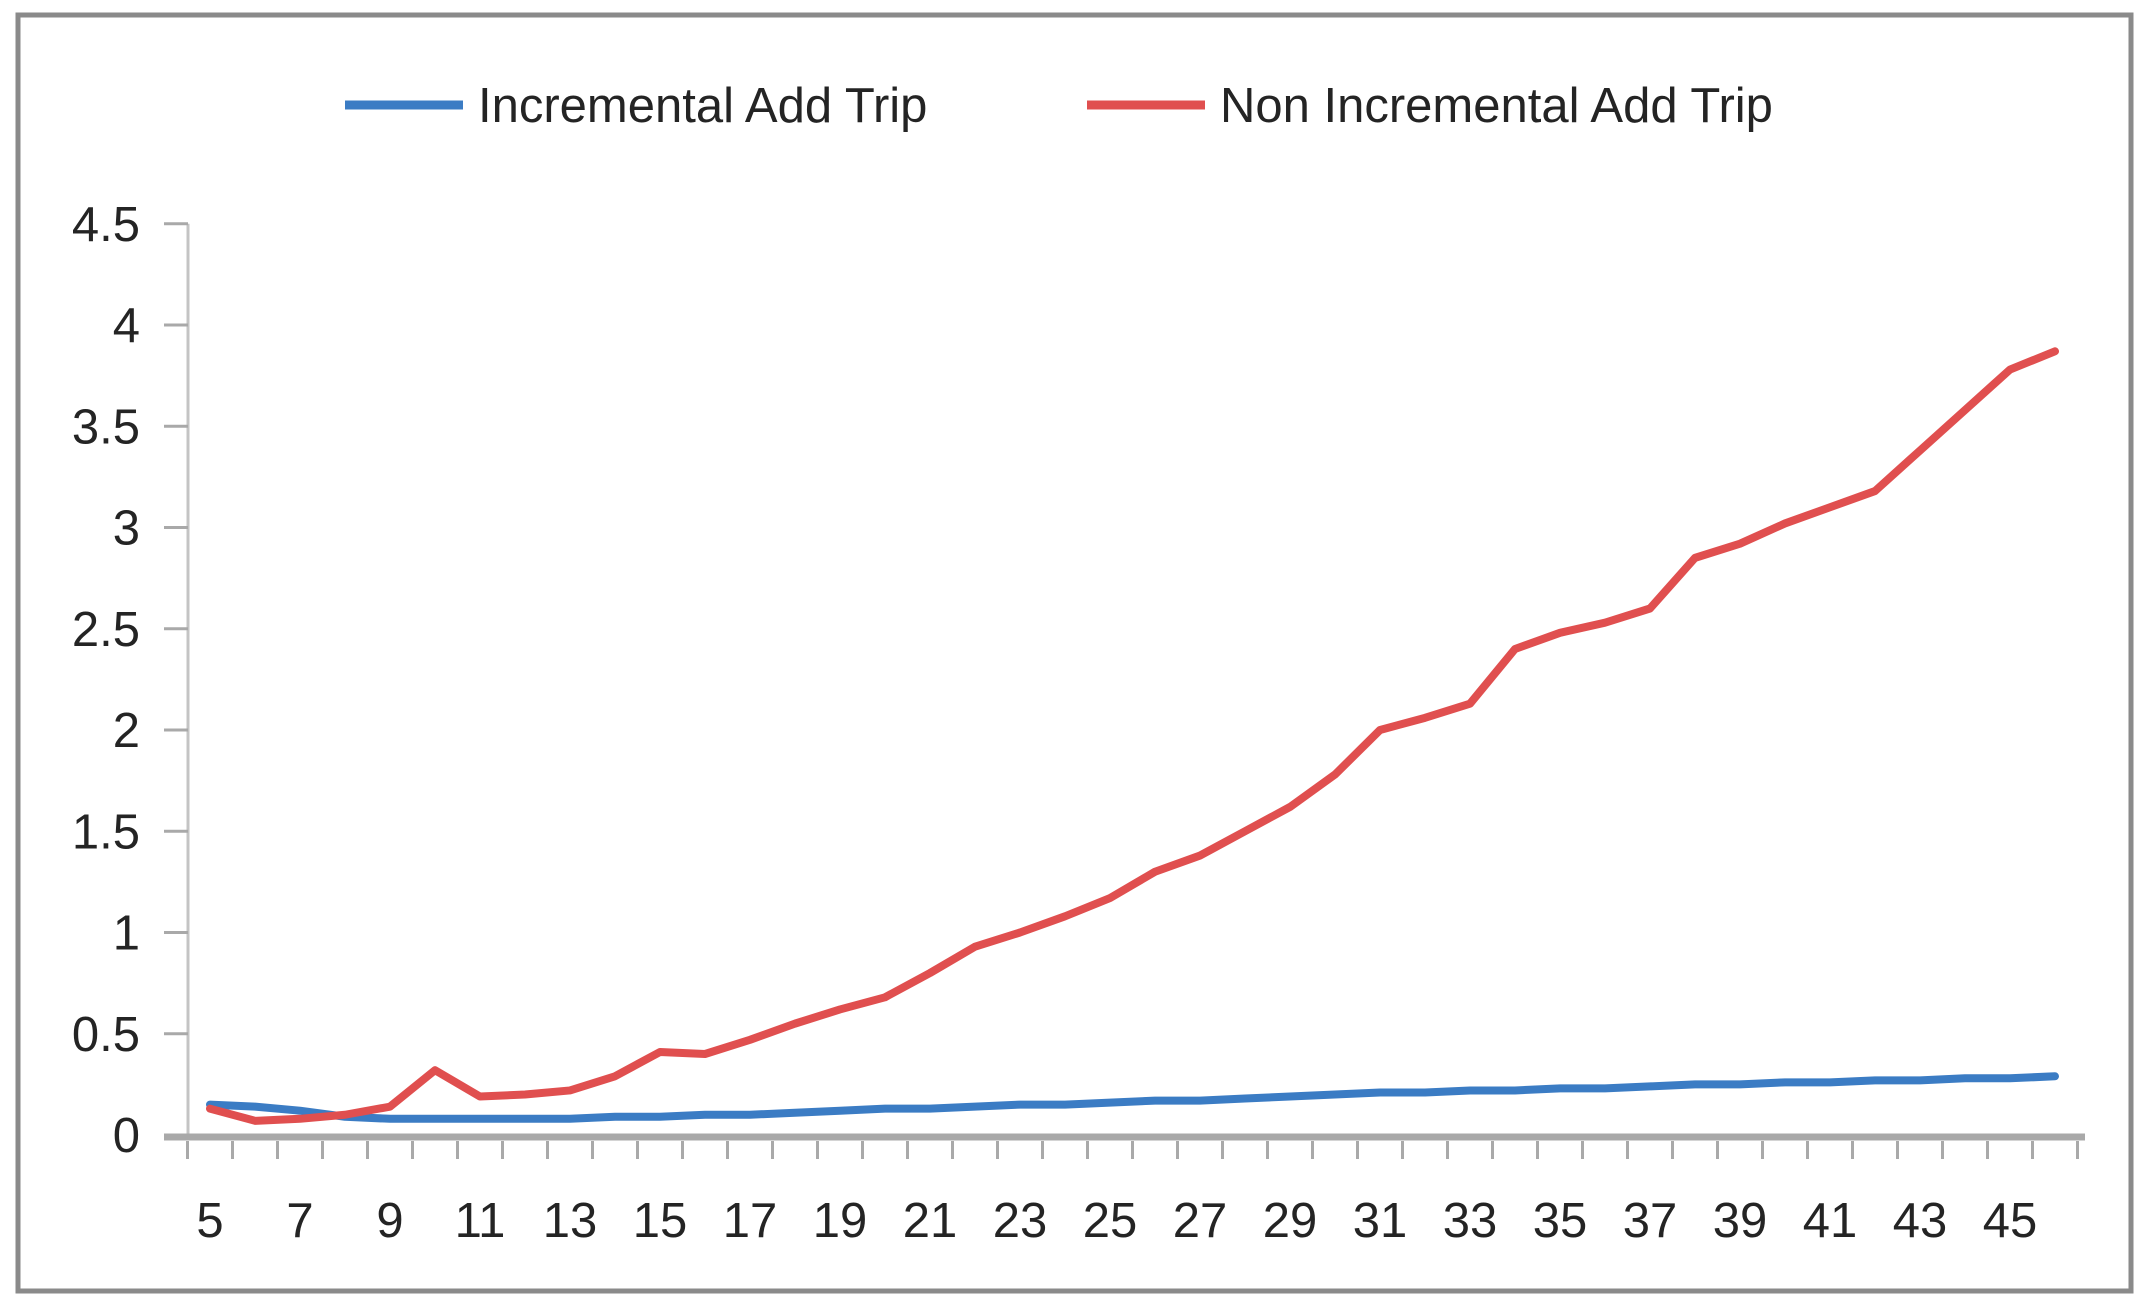 The width and height of the screenshot is (2149, 1306). Describe the element at coordinates (389, 1221) in the screenshot. I see `x-axis-label: 9` at that location.